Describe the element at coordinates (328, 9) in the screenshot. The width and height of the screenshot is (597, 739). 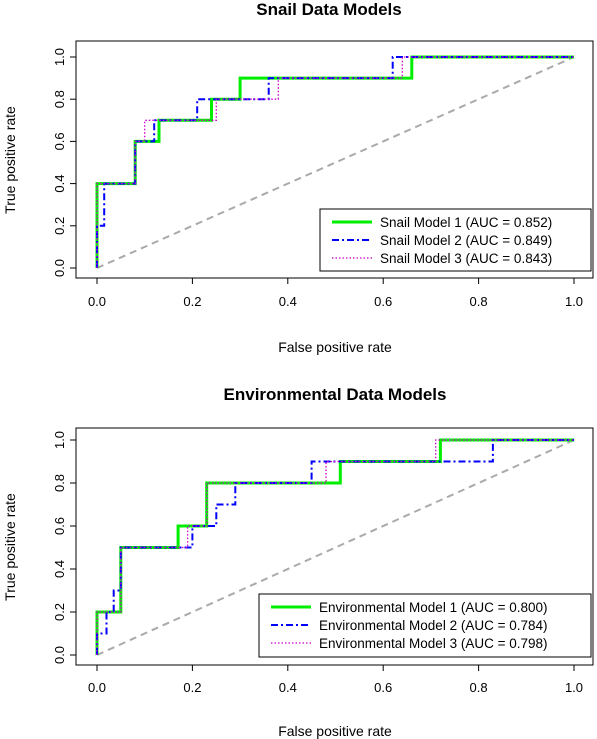
I see `chart-title: Snail Data Models` at that location.